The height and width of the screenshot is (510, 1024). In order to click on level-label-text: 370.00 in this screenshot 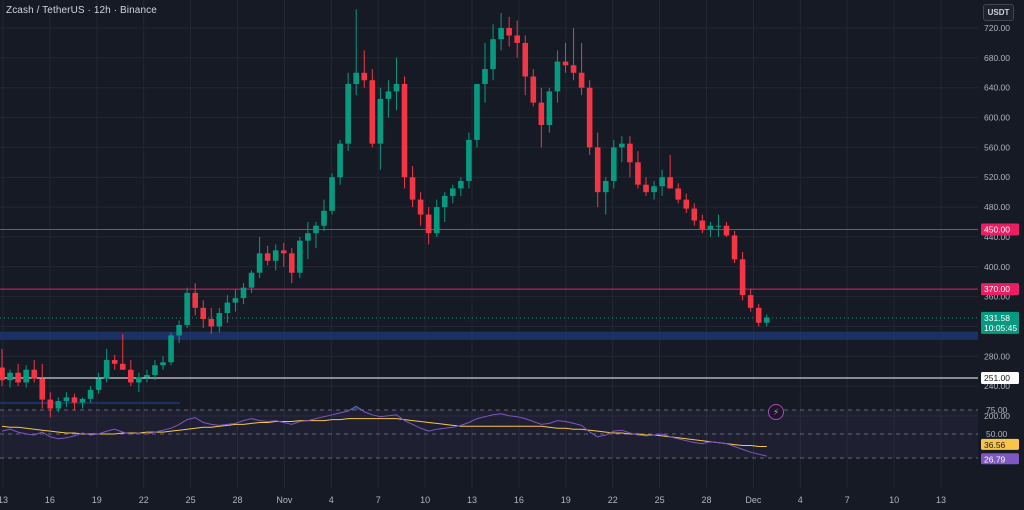, I will do `click(997, 289)`.